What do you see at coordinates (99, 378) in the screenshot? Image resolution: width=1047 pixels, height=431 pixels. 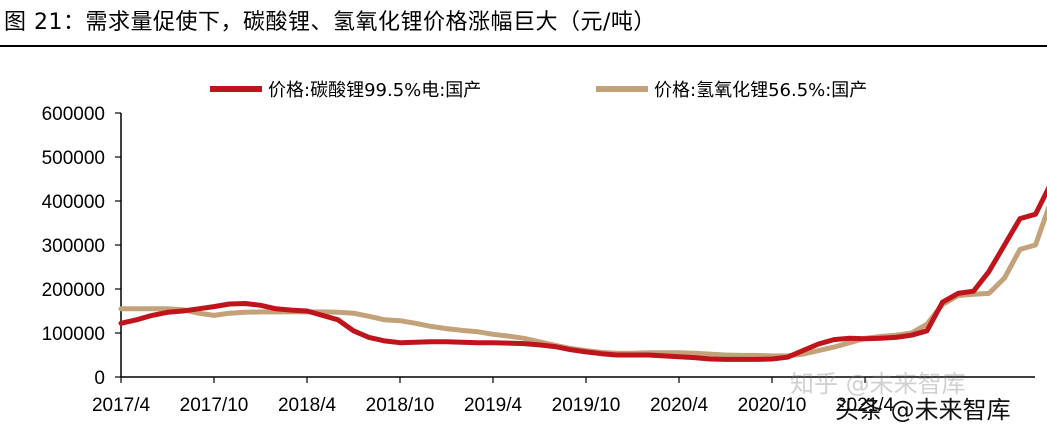 I see `y-tick-label: 0` at bounding box center [99, 378].